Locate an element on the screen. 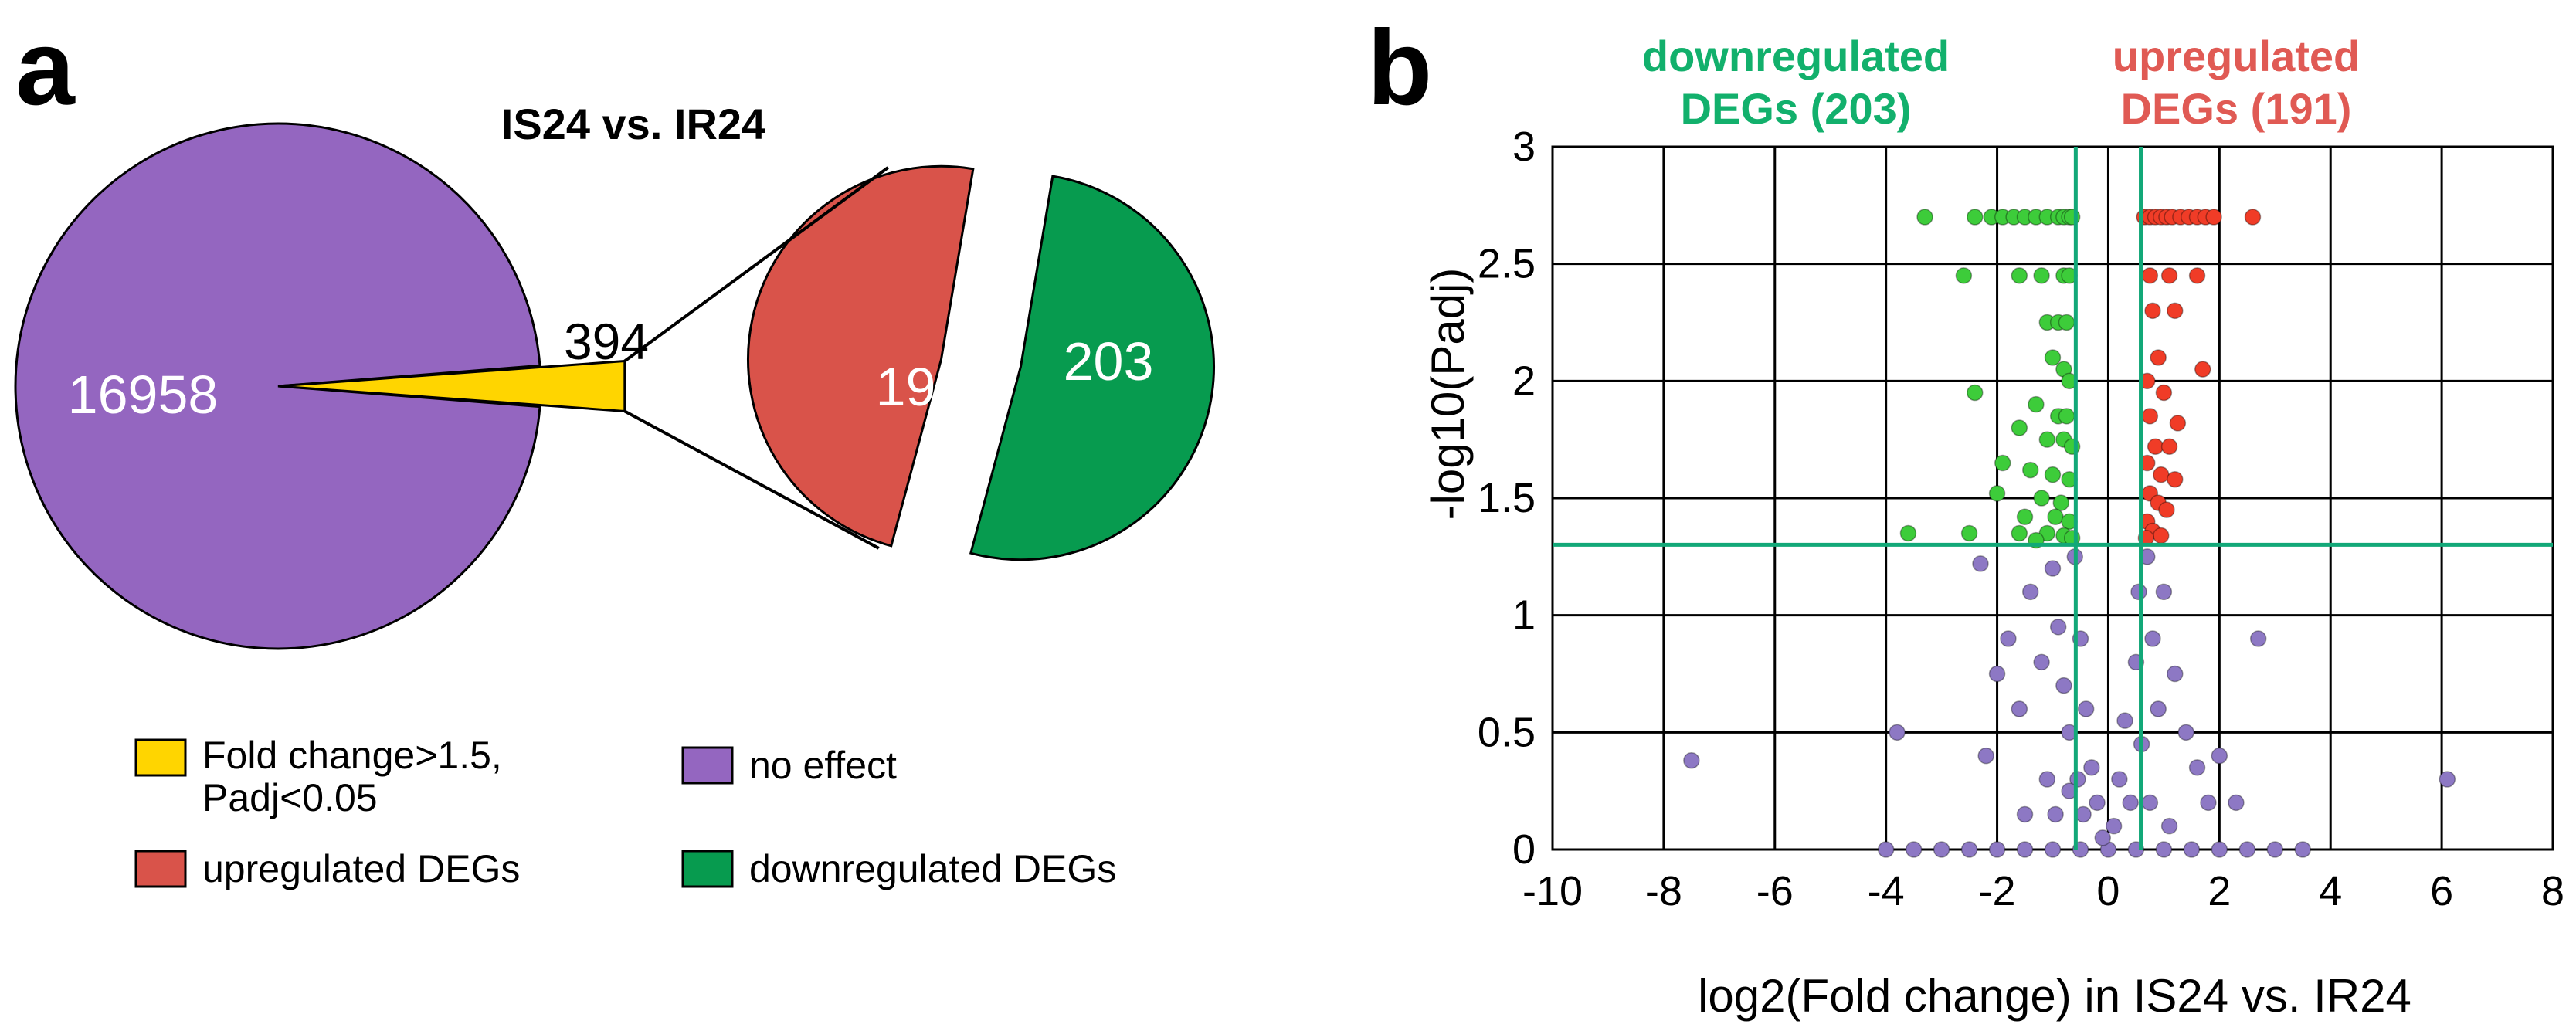 The image size is (2576, 1031). legend-label-up: upregulated DEGs is located at coordinates (361, 868).